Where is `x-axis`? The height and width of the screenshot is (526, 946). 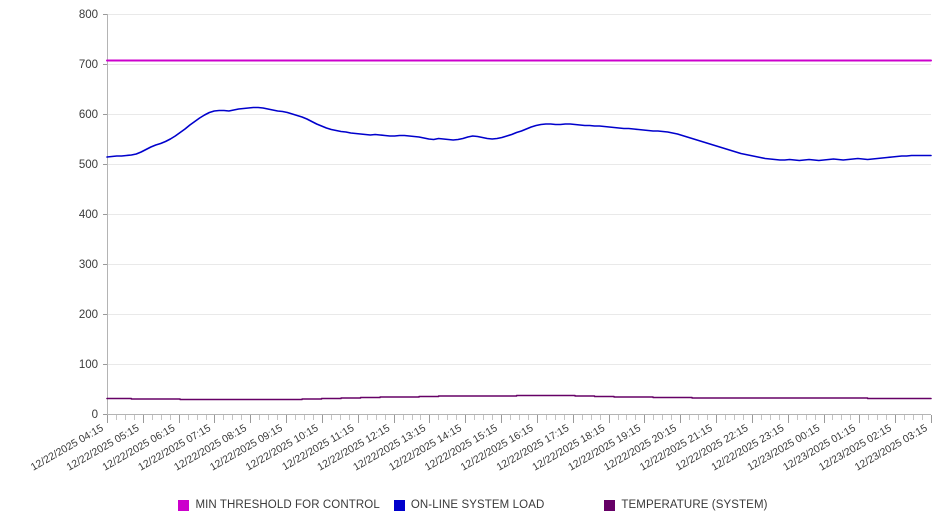 x-axis is located at coordinates (519, 418).